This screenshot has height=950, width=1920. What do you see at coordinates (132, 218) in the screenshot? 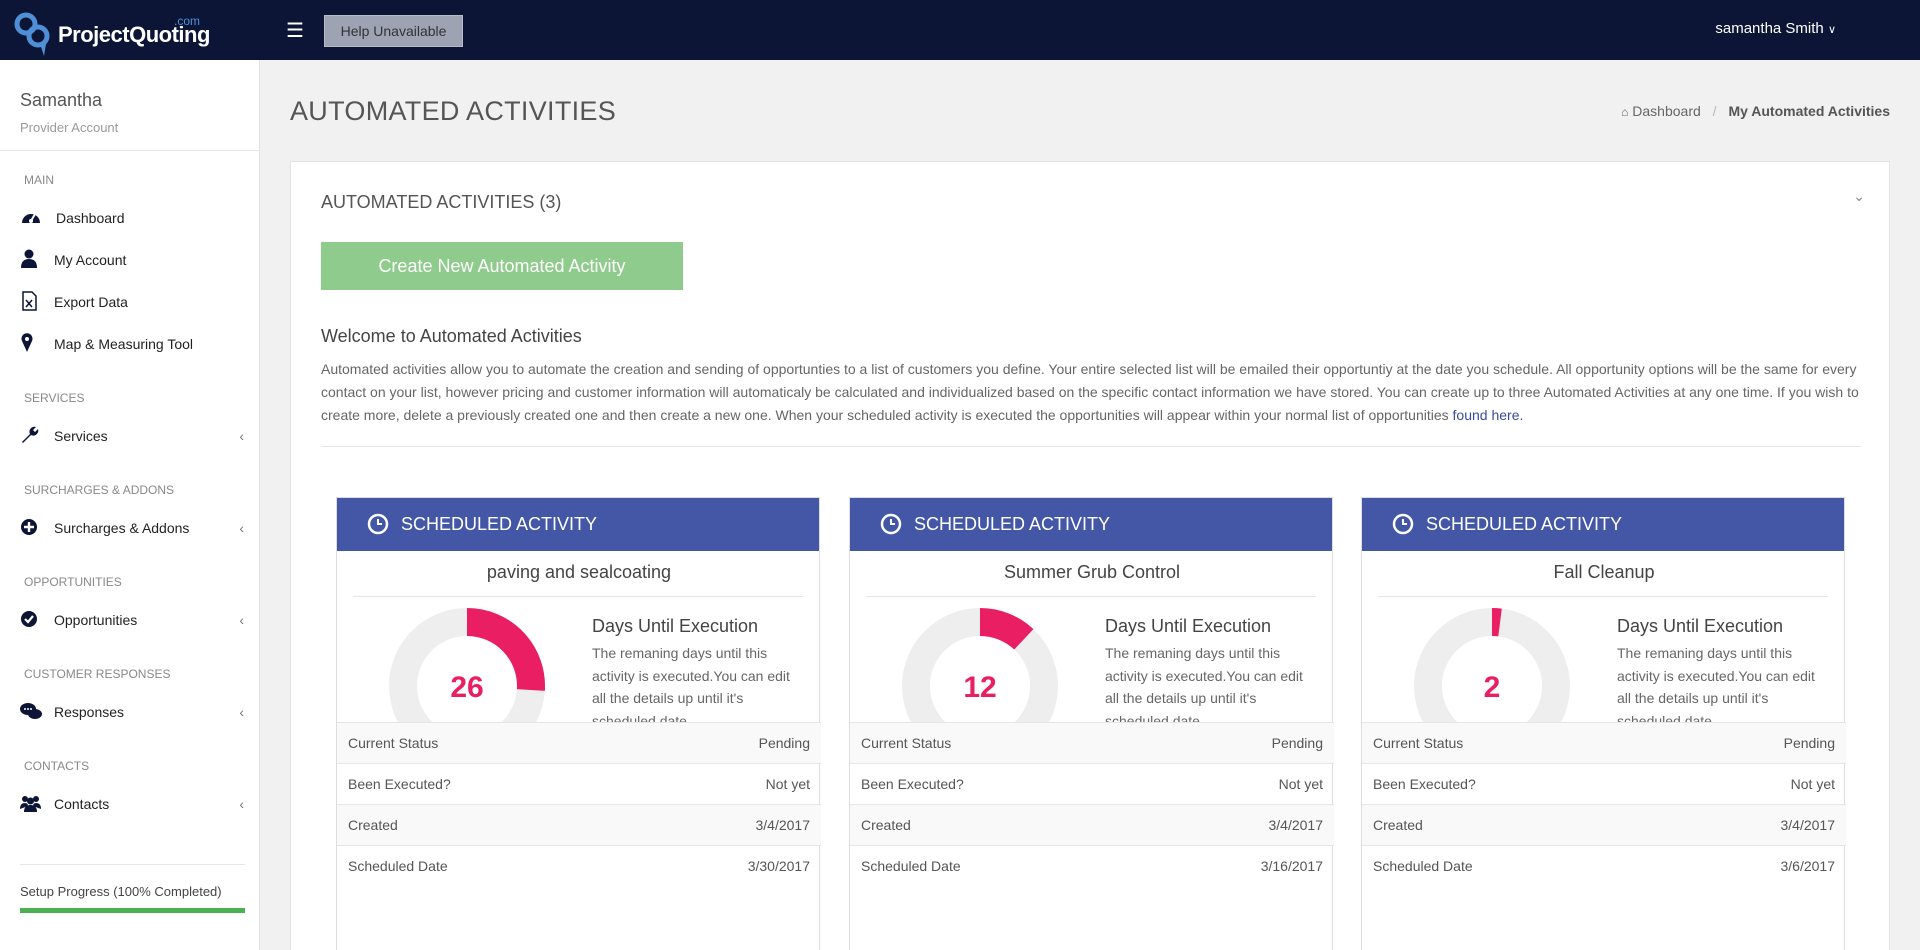
I see `sidebar-item-dashboard: Dashboard` at bounding box center [132, 218].